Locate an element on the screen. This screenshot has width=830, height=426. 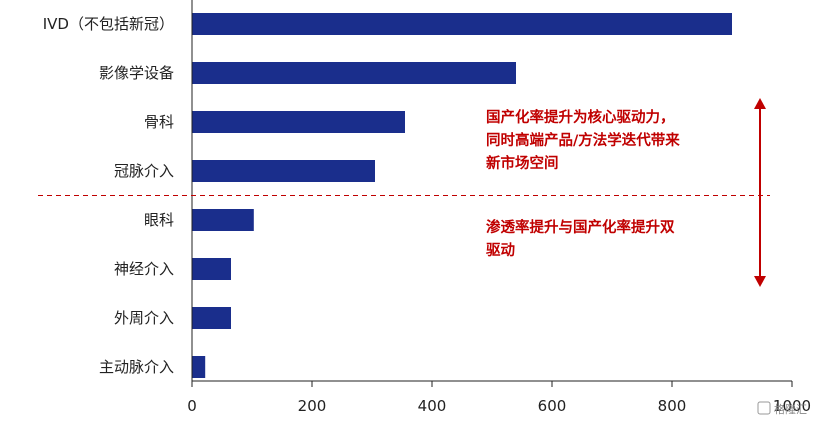
watermark-text: 格隆汇 is located at coordinates (790, 409).